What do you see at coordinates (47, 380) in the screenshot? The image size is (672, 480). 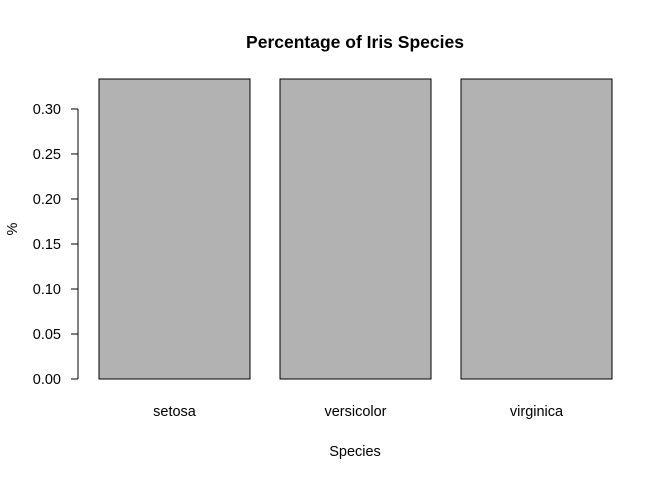 I see `y-tick-label: 0.00` at bounding box center [47, 380].